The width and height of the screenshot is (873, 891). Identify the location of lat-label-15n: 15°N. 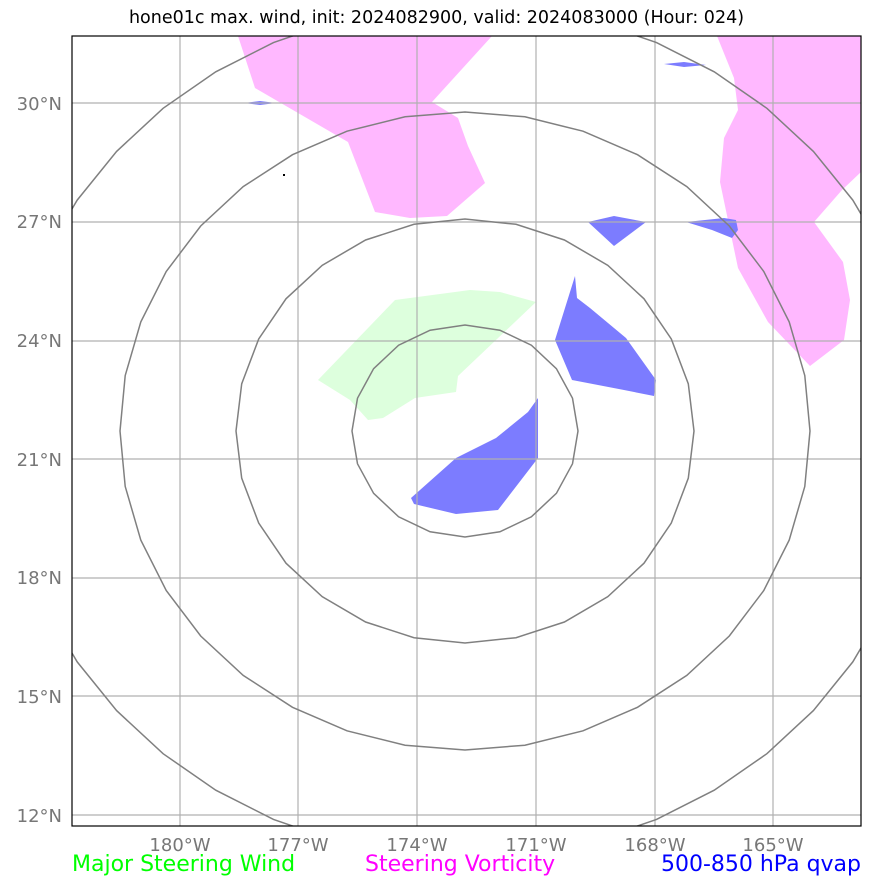
(39, 697).